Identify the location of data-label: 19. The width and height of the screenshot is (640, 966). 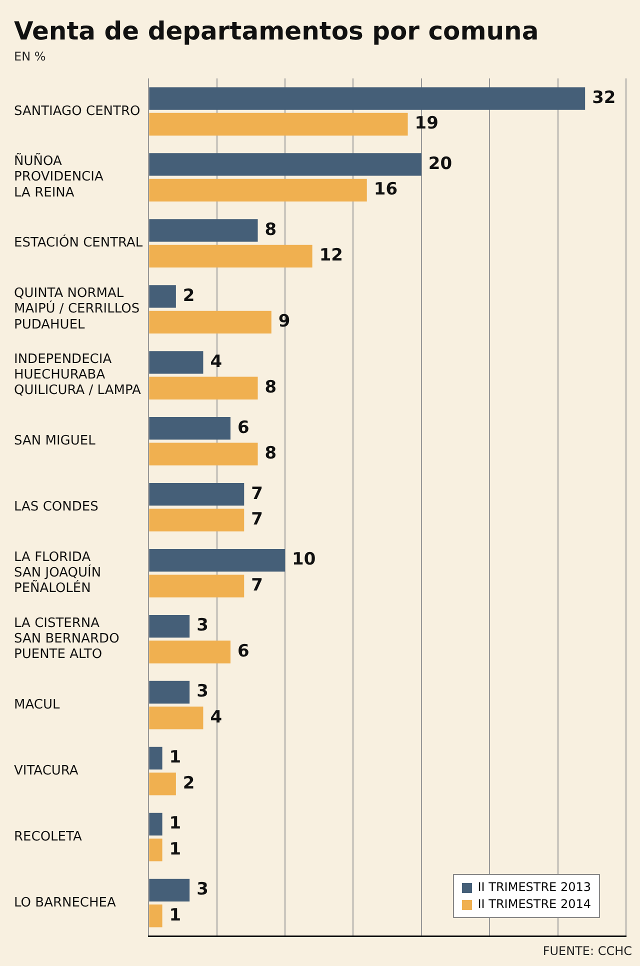
(426, 124).